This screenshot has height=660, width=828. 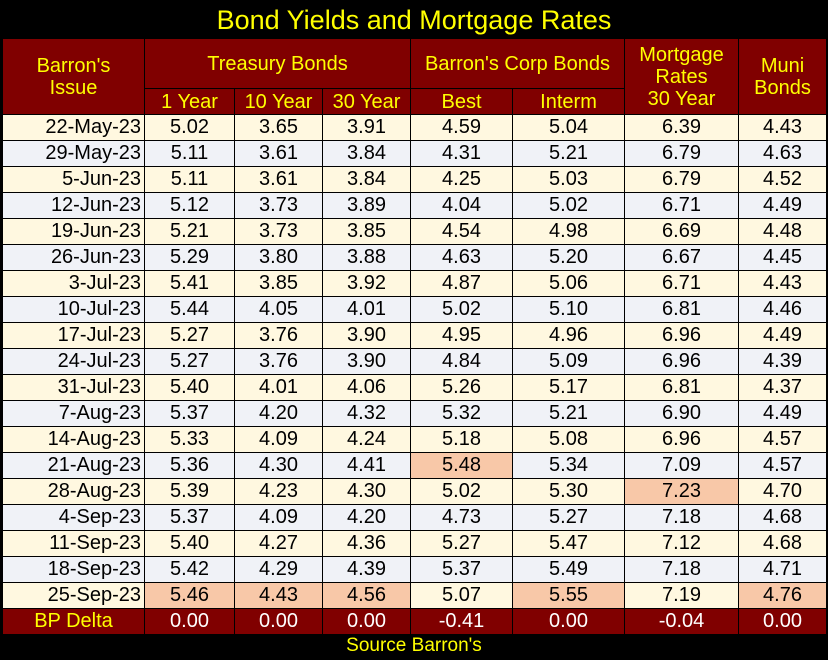 I want to click on value-cell: 4.32, so click(x=366, y=413).